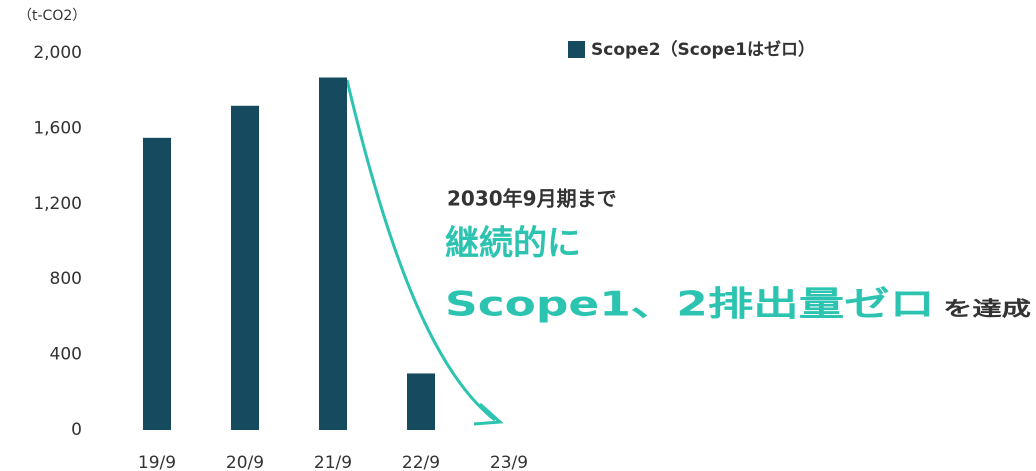  I want to click on y-tick-label: 800, so click(66, 279).